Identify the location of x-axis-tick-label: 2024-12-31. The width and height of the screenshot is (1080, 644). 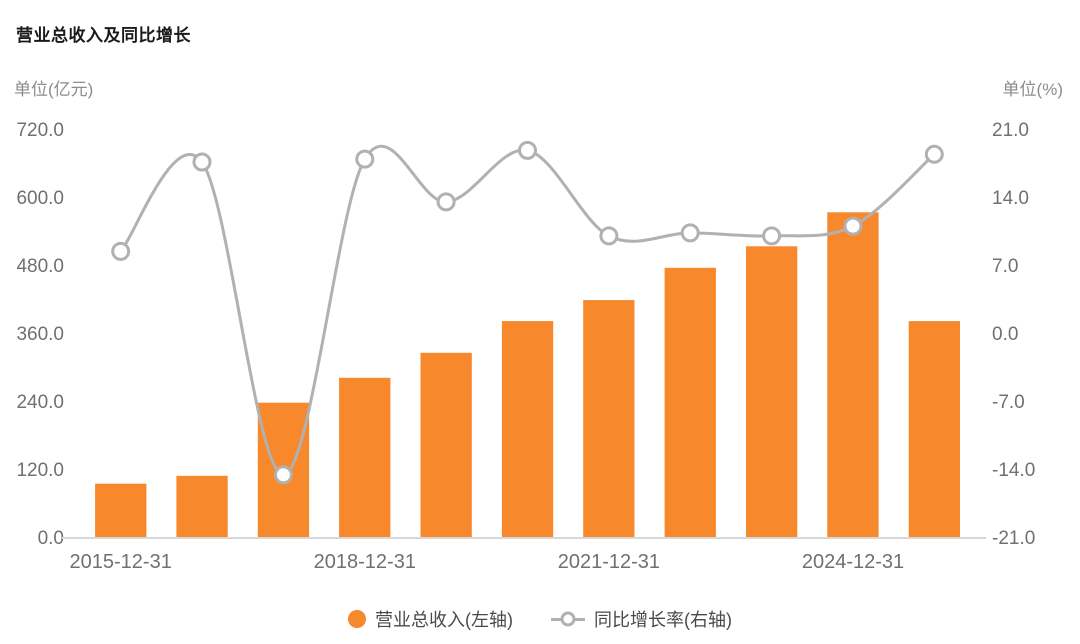
(853, 562).